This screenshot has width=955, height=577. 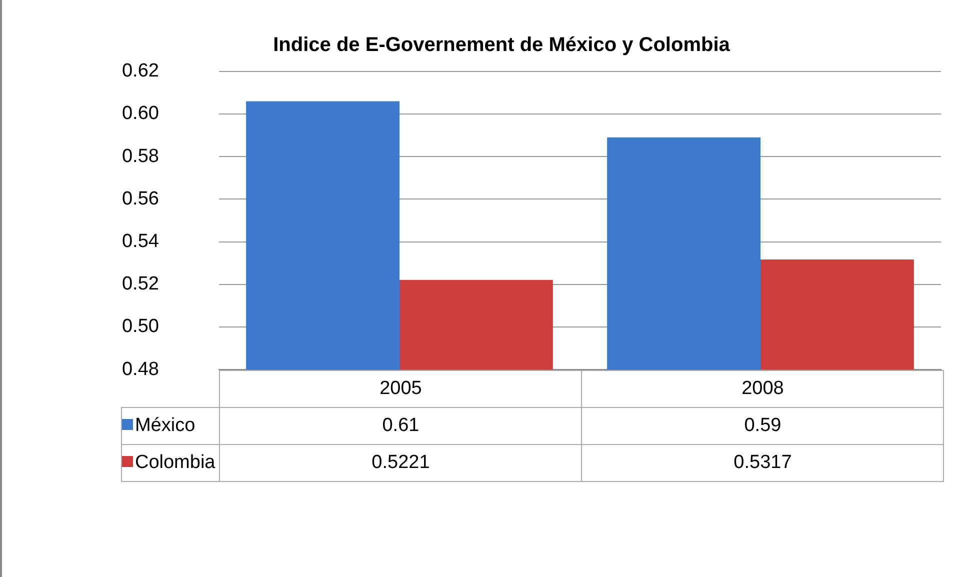 I want to click on legend-label: México, so click(x=170, y=425).